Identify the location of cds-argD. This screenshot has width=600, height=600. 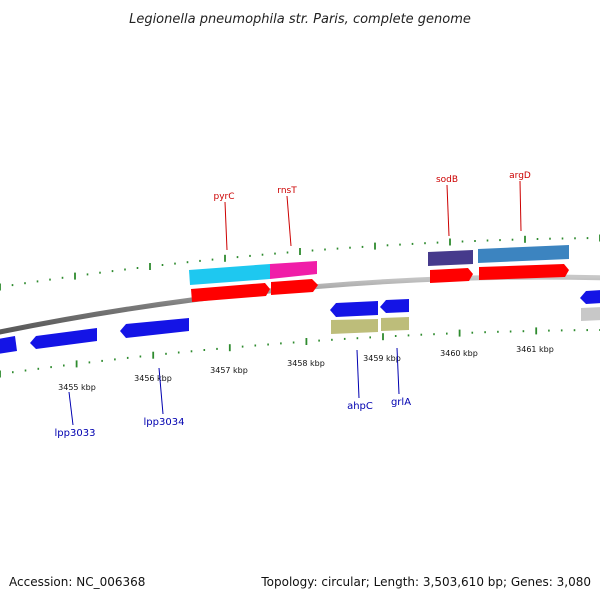
(524, 272).